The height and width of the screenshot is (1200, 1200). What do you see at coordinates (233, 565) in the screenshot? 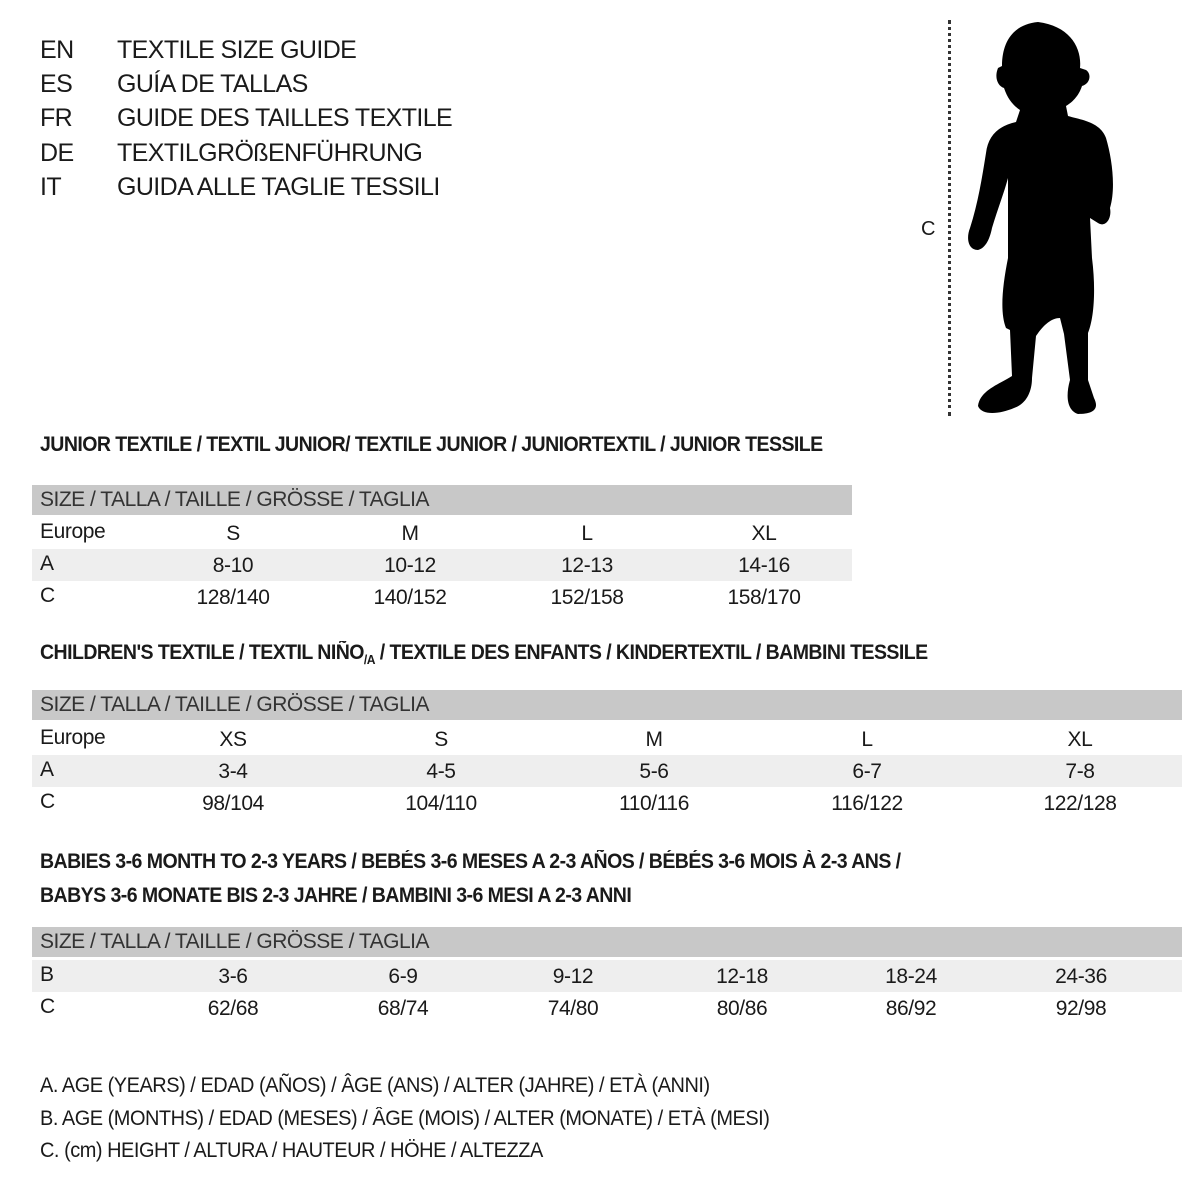
I see `table-cell: 8-10` at bounding box center [233, 565].